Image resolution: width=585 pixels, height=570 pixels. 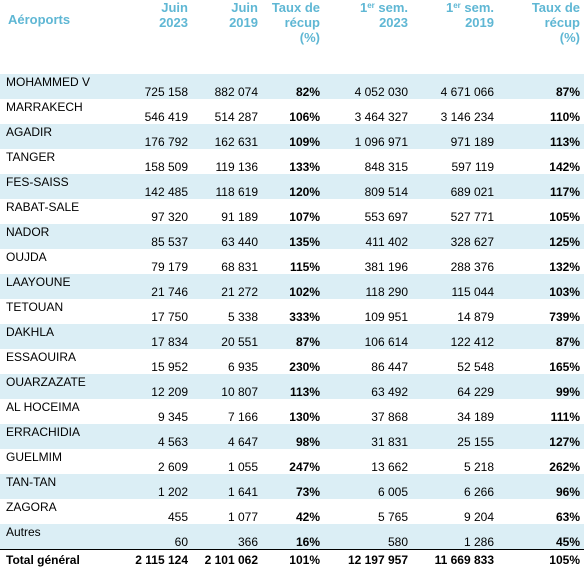 I want to click on cell-june-2019: 1 055, so click(x=227, y=461).